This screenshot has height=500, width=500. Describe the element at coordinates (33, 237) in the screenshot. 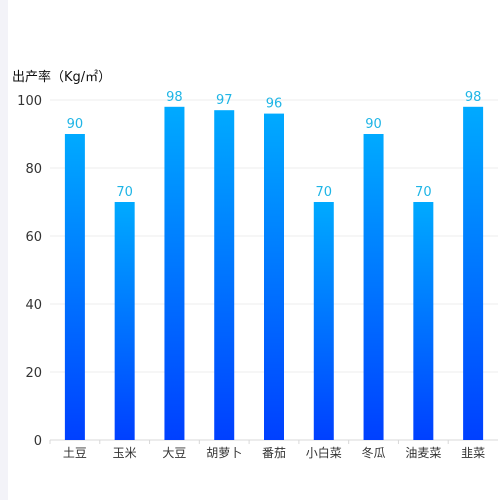

I see `y-tick-label: 60` at that location.